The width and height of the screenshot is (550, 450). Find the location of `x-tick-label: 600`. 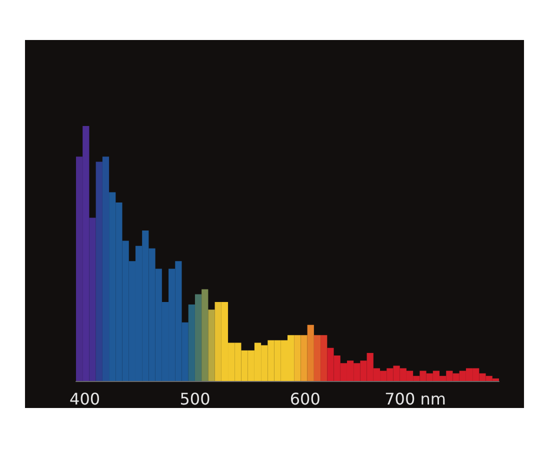

x-tick-label: 600 is located at coordinates (305, 399).